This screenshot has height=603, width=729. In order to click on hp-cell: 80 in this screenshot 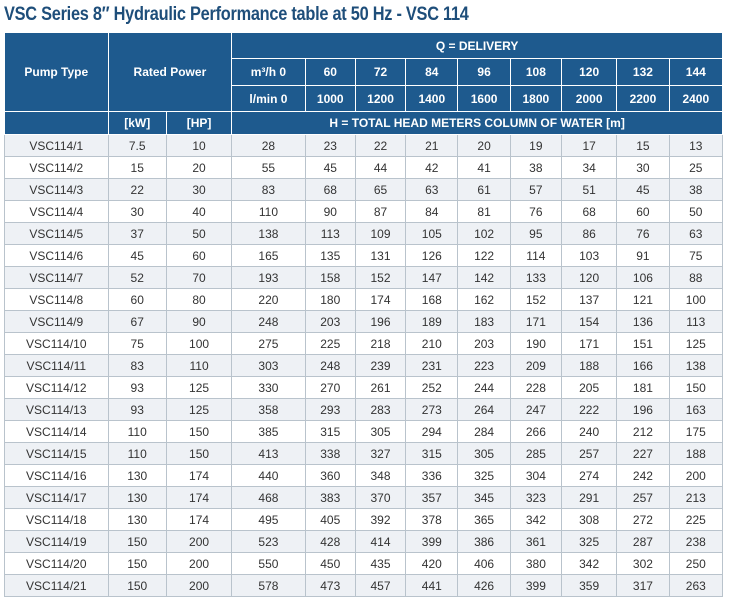, I will do `click(199, 299)`.